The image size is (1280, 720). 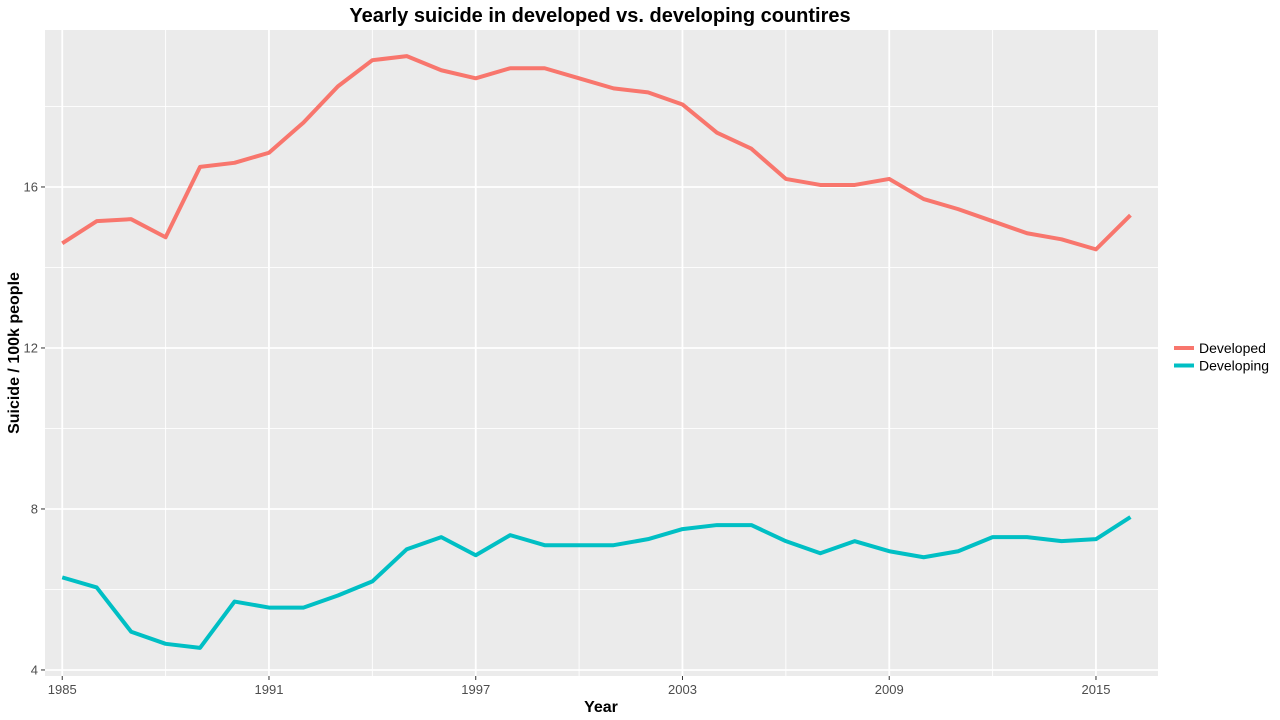 I want to click on y-tick-label: 8, so click(x=34, y=508).